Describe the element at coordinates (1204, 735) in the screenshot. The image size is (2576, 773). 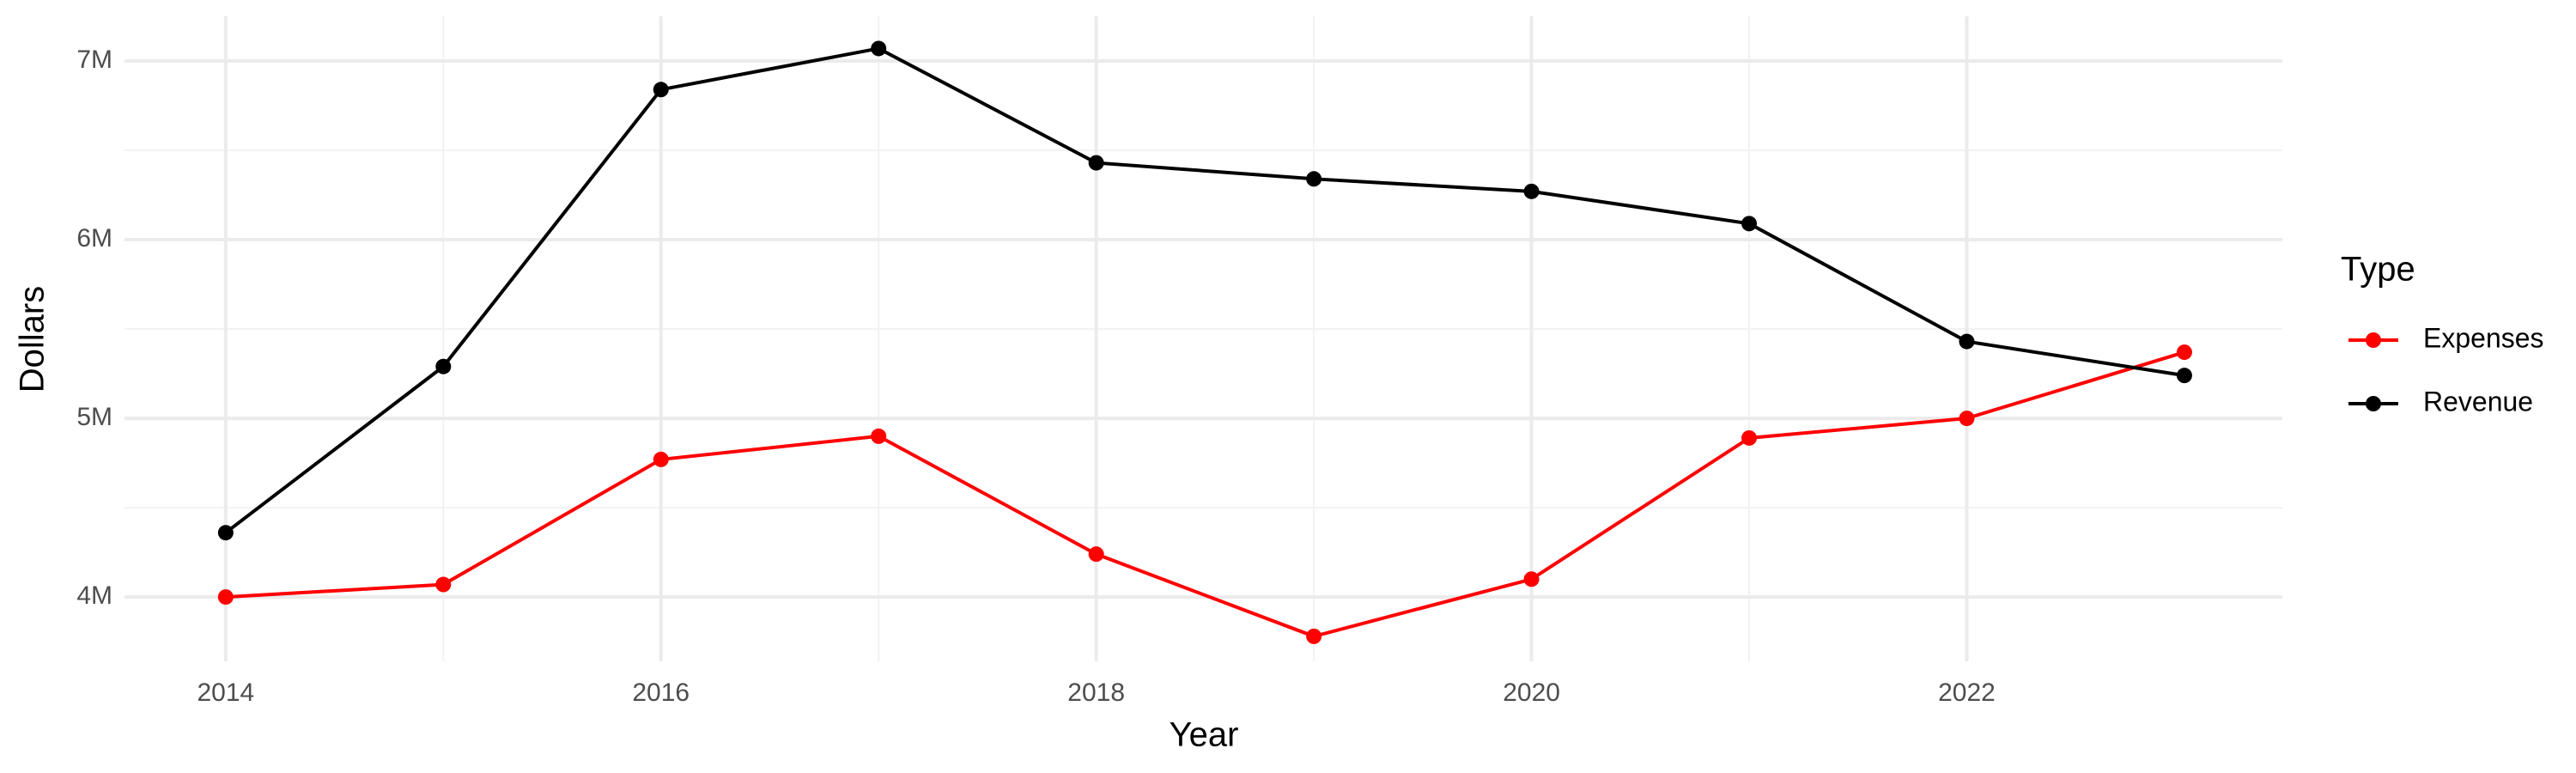
I see `x-axis-title: Year` at that location.